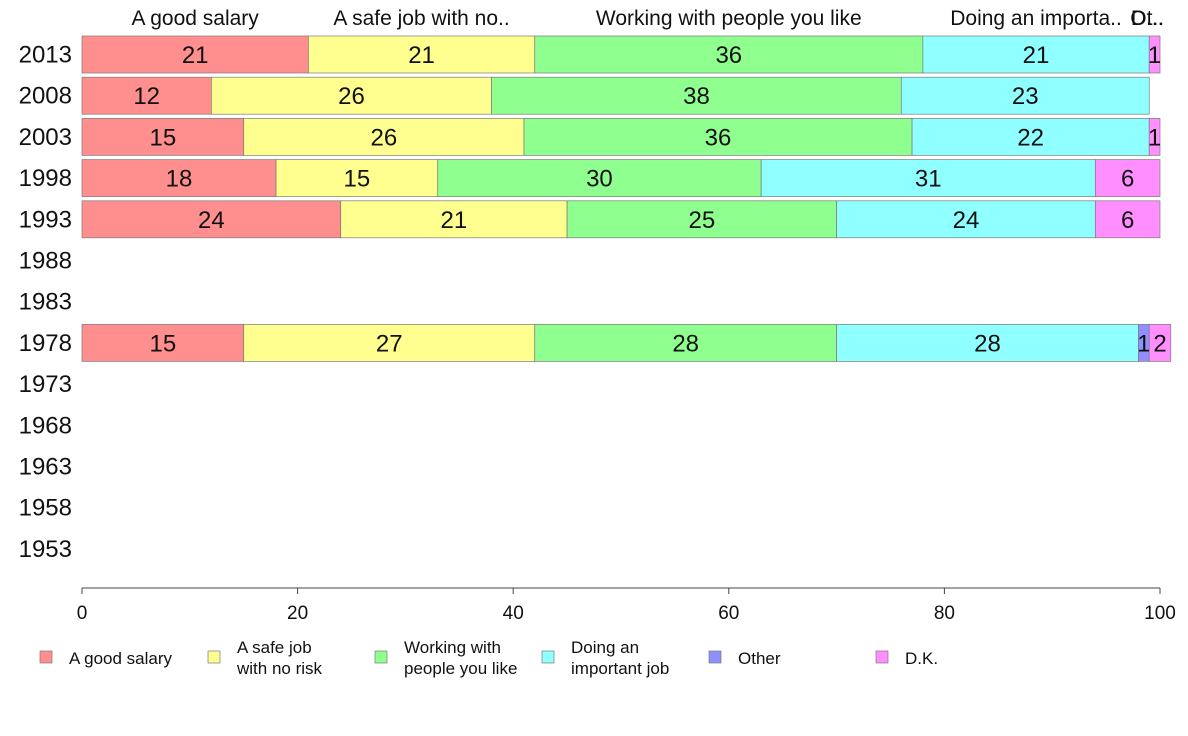 The width and height of the screenshot is (1188, 736). I want to click on segment-value-2013-3: 21, so click(1036, 55).